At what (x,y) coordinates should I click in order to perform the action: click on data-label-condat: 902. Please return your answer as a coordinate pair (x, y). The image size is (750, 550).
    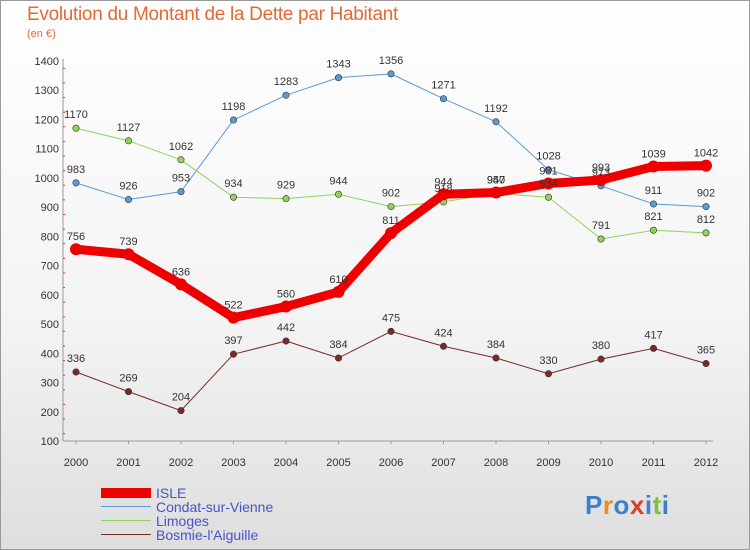
    Looking at the image, I should click on (706, 194).